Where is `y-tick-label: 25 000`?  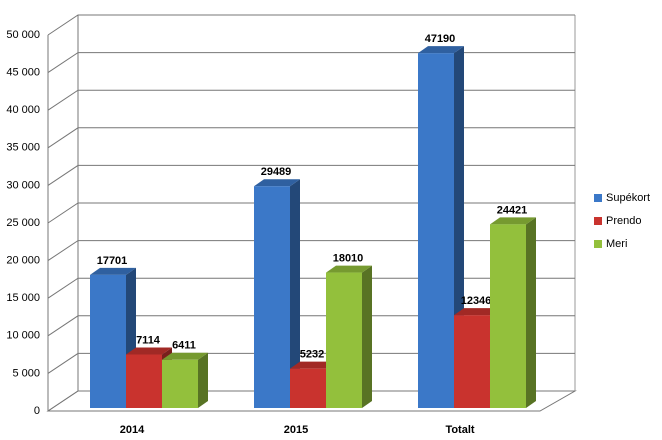
y-tick-label: 25 000 is located at coordinates (23, 223).